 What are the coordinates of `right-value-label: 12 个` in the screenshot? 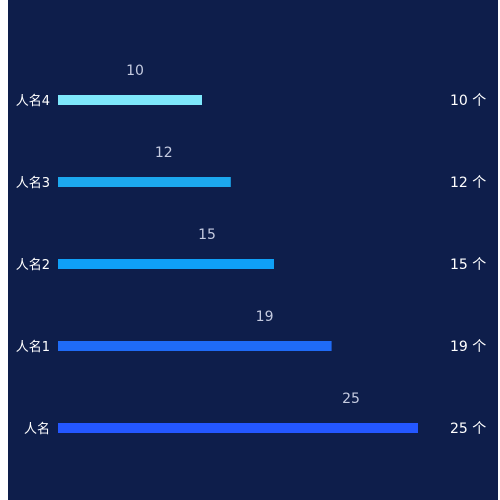 It's located at (468, 183).